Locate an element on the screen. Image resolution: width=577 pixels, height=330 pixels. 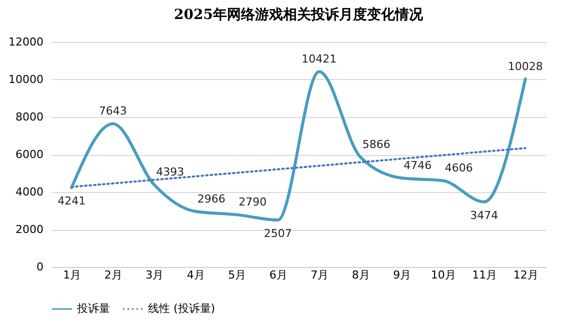
data-label: 2790 is located at coordinates (252, 202).